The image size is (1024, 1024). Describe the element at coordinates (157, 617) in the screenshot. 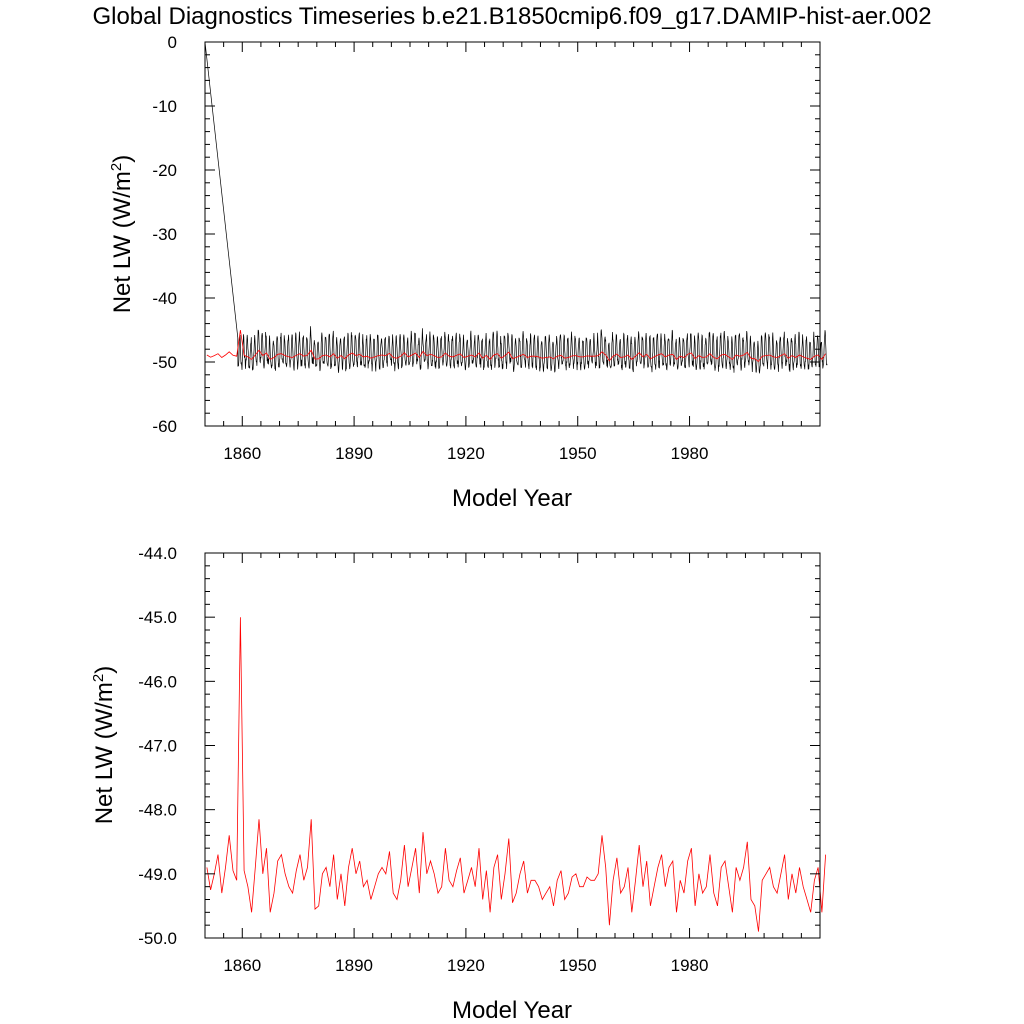

I see `bottom-y-tick-label: -45.0` at that location.